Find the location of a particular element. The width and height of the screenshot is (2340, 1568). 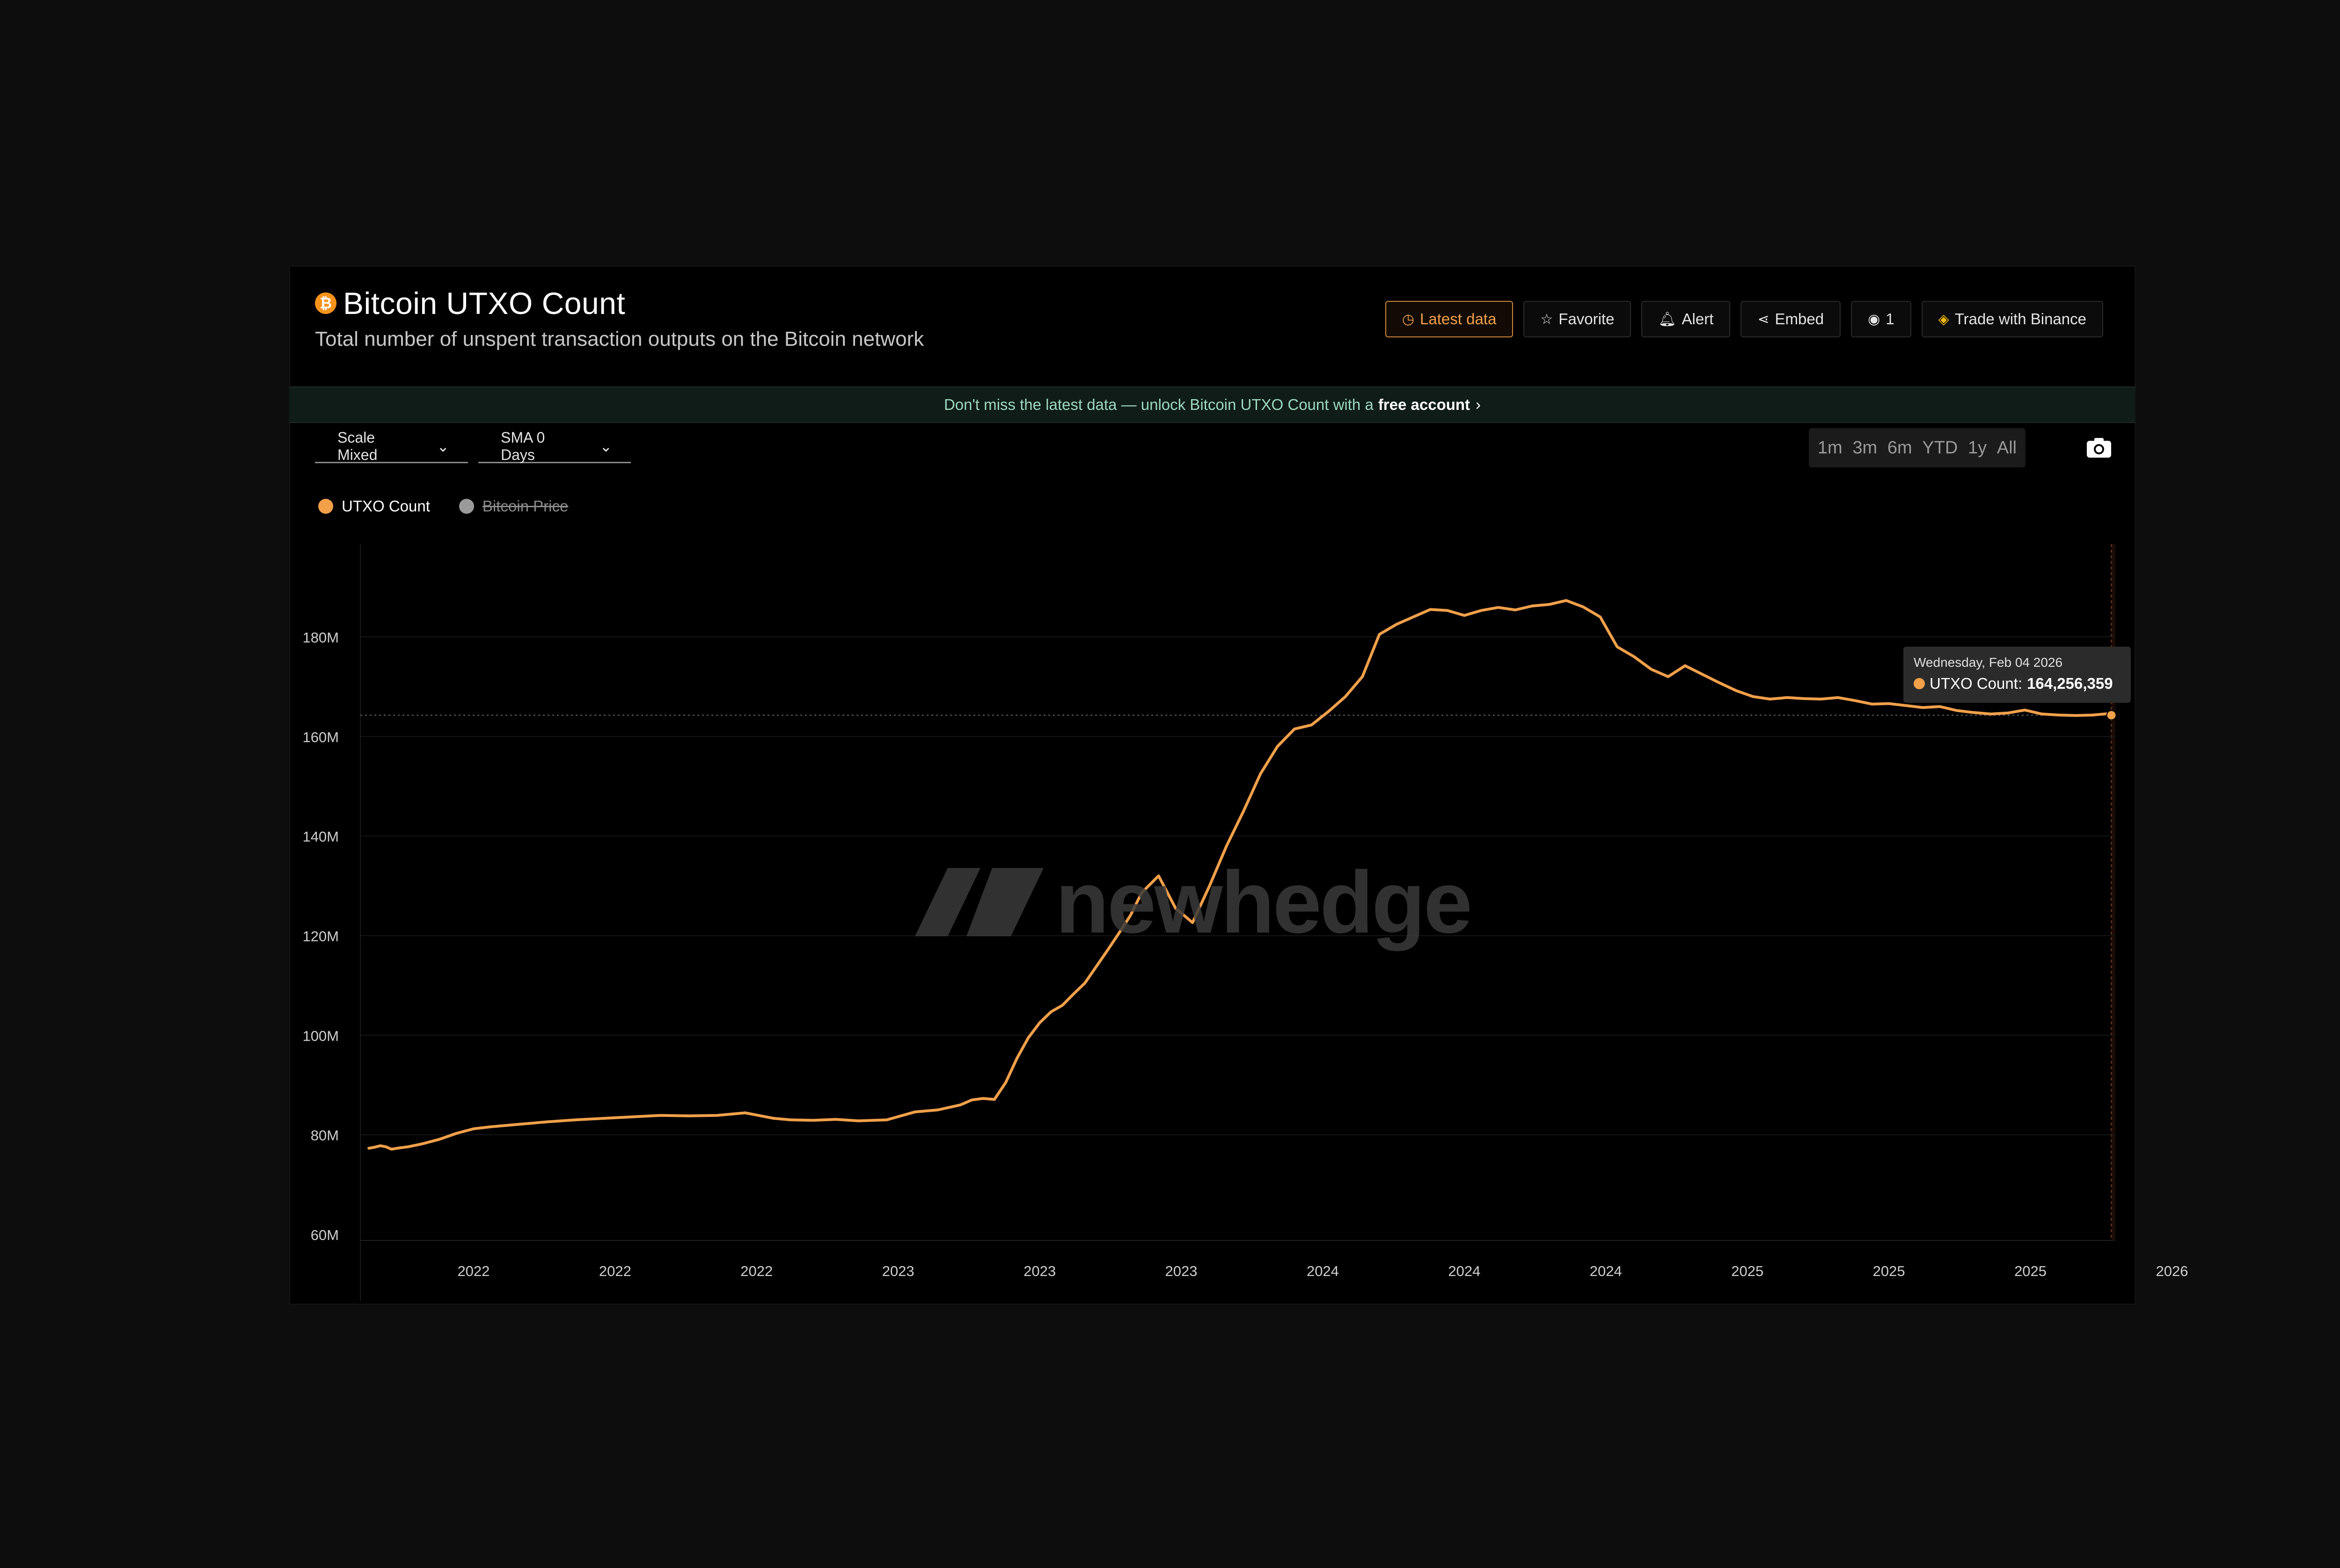

tooltip-date: Wednesday, Feb 04 2026 is located at coordinates (1989, 662).